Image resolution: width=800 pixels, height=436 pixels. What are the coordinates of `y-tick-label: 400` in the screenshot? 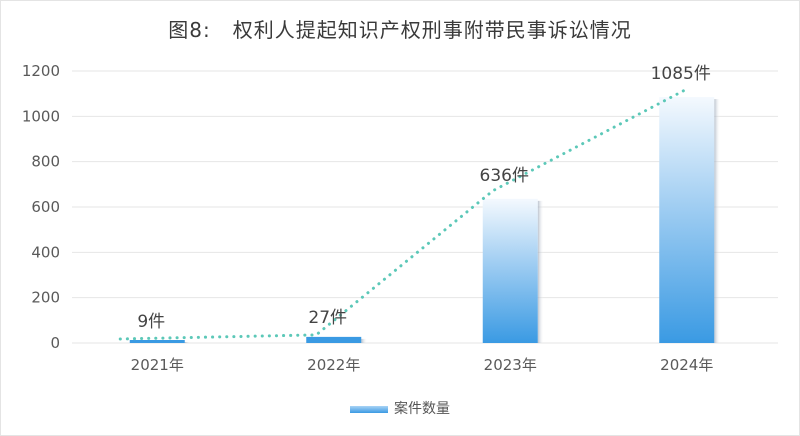 It's located at (45, 252).